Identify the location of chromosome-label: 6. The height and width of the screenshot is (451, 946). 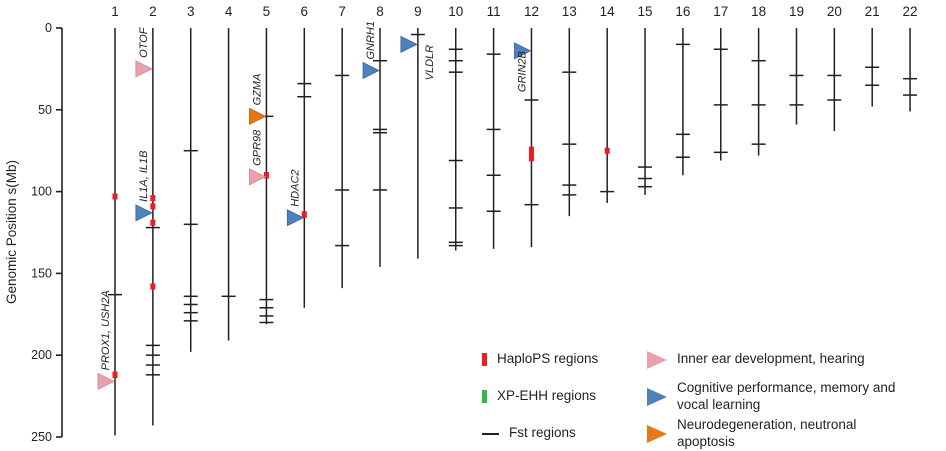
(305, 11).